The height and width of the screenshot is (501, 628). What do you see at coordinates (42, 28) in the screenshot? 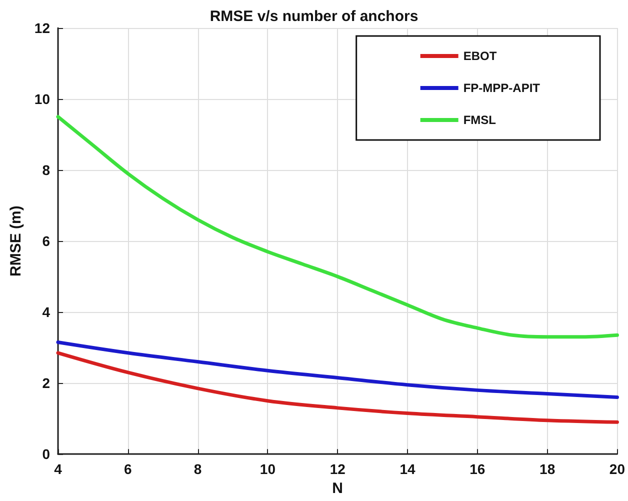
I see `y-tick-label: 12` at bounding box center [42, 28].